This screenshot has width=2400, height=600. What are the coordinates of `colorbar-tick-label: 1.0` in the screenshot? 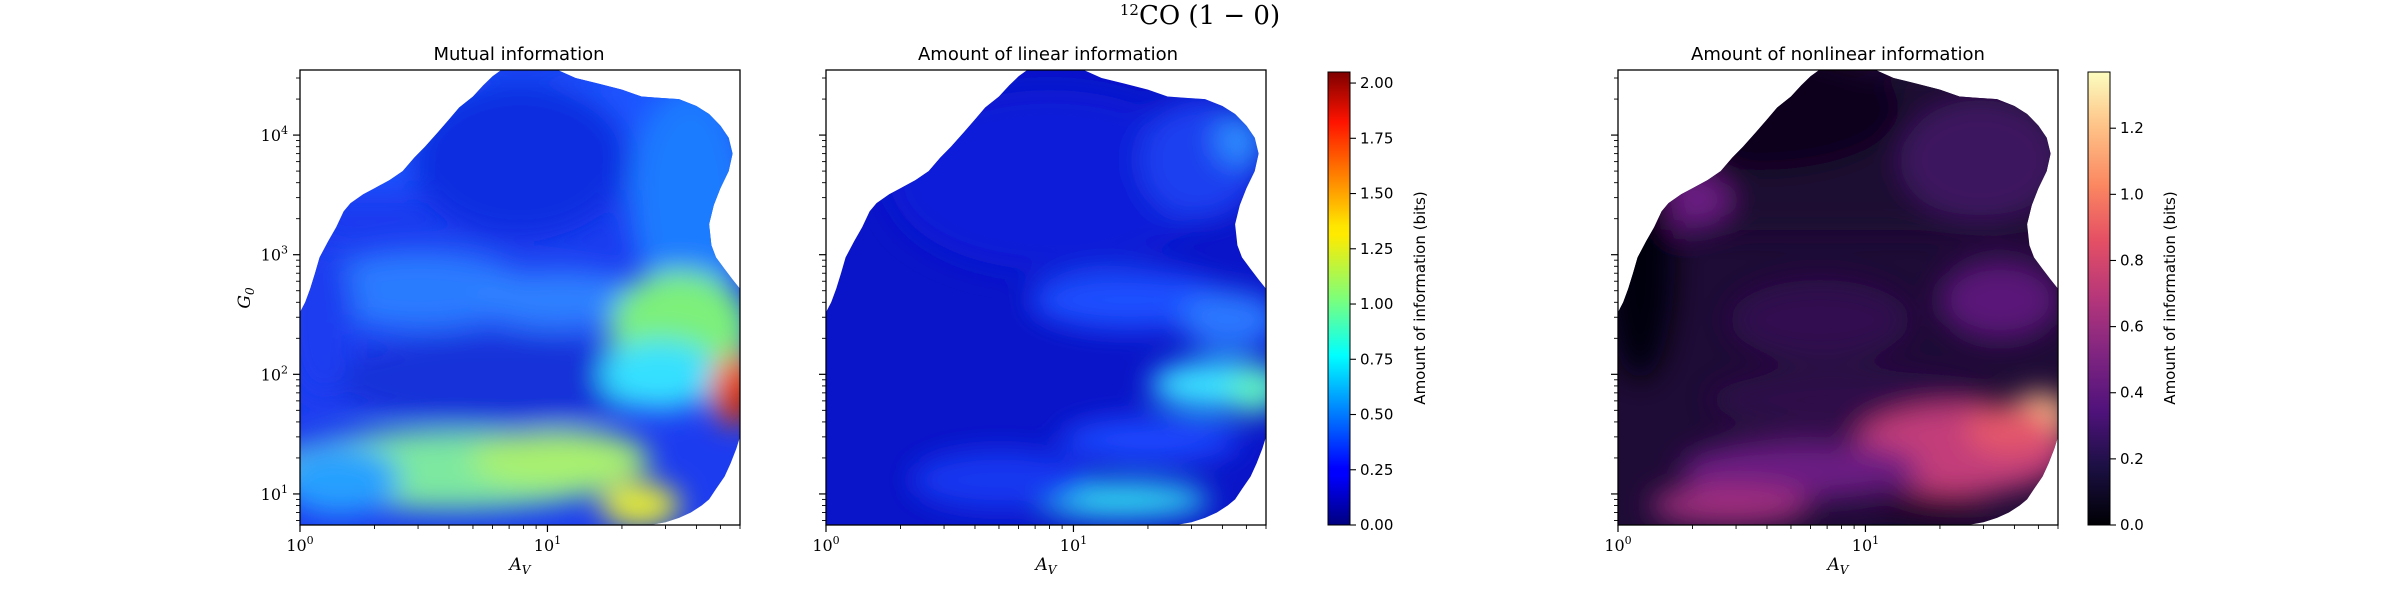 It's located at (2132, 194).